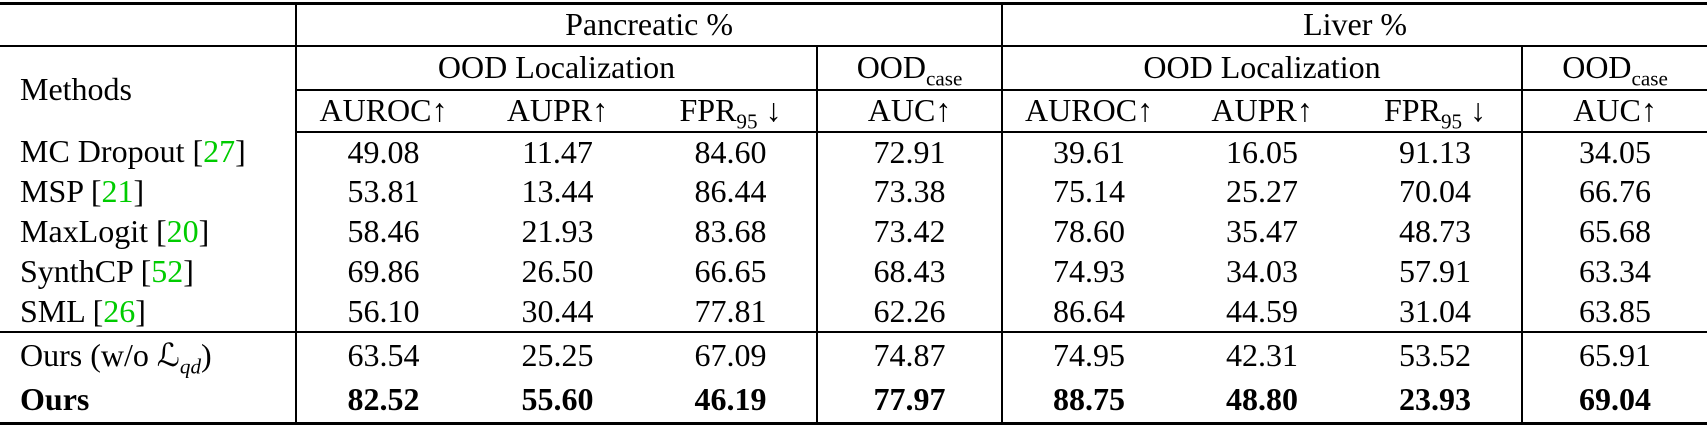  What do you see at coordinates (731, 191) in the screenshot?
I see `metric-value-cell: 86.44` at bounding box center [731, 191].